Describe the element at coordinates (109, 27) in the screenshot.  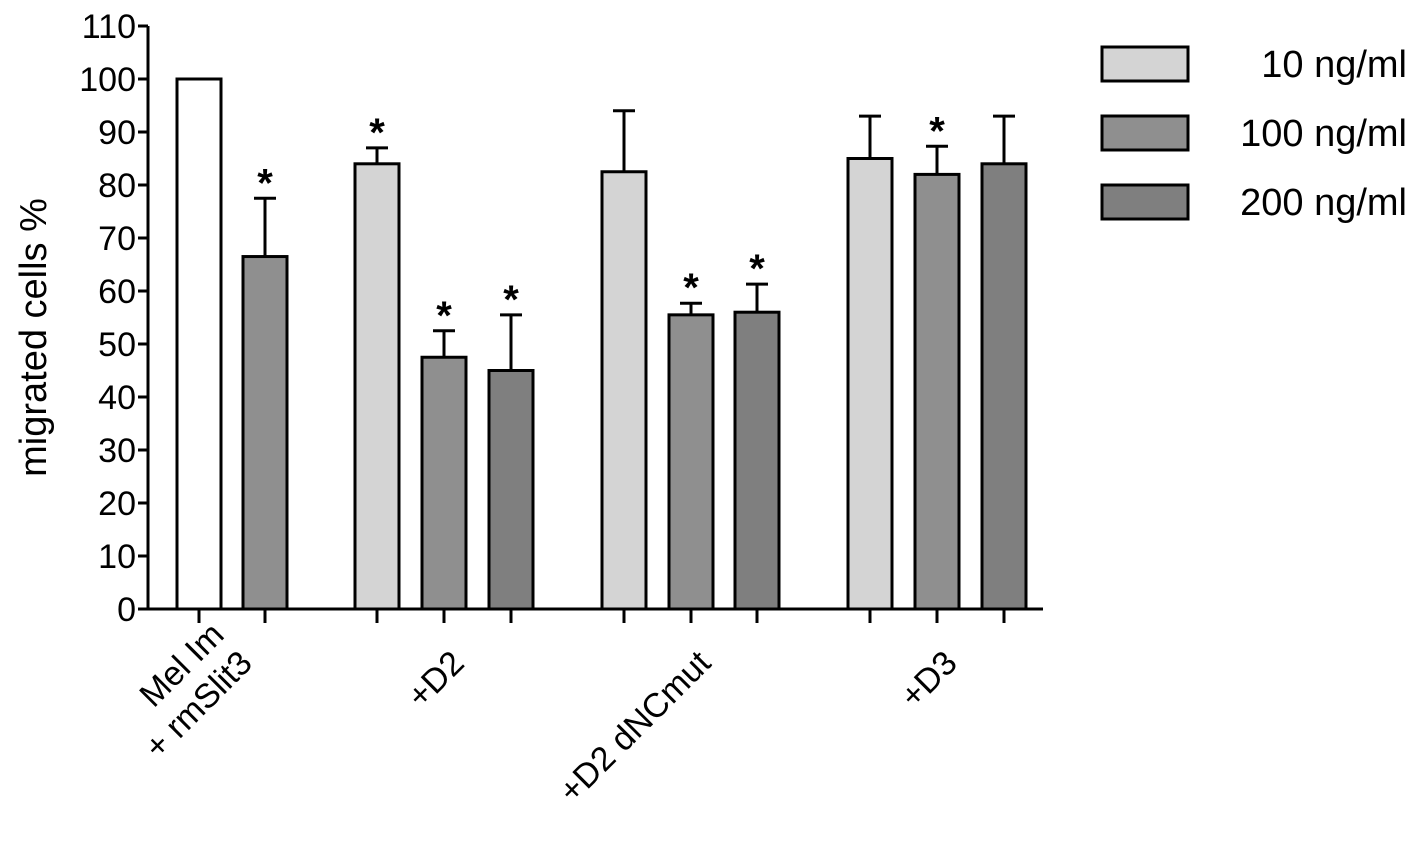
I see `y-tick-label: 110` at that location.